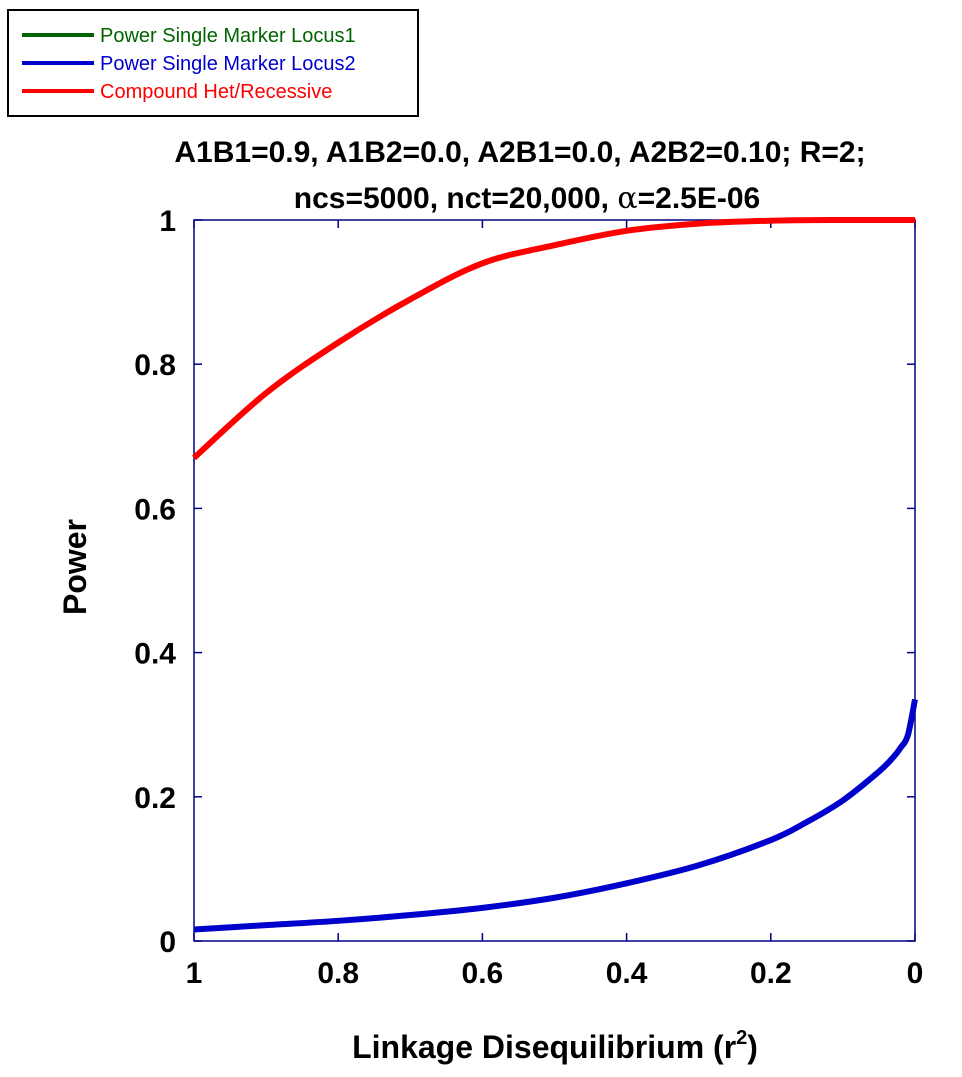  I want to click on x-tick-label: 0.6, so click(483, 973).